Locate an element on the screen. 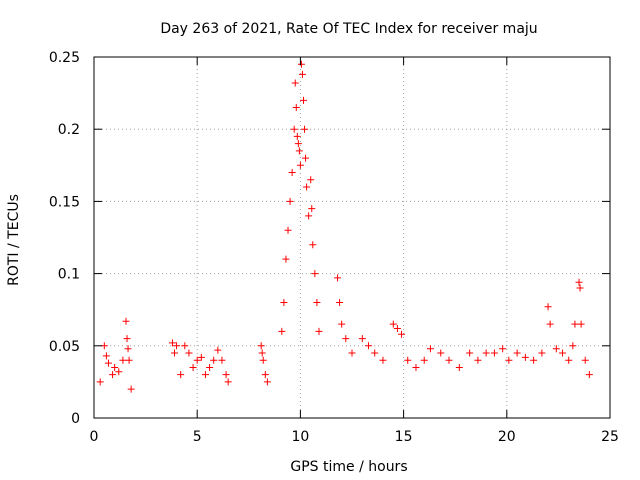  y-tick-label: 0.15 is located at coordinates (64, 202).